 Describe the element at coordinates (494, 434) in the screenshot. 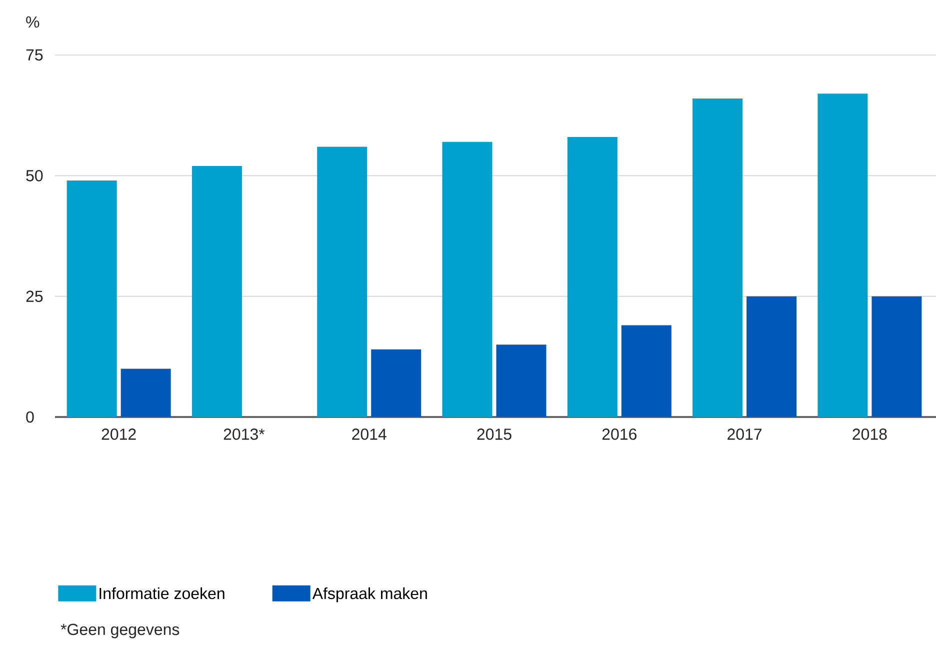

I see `x-tick-label: 2015` at that location.